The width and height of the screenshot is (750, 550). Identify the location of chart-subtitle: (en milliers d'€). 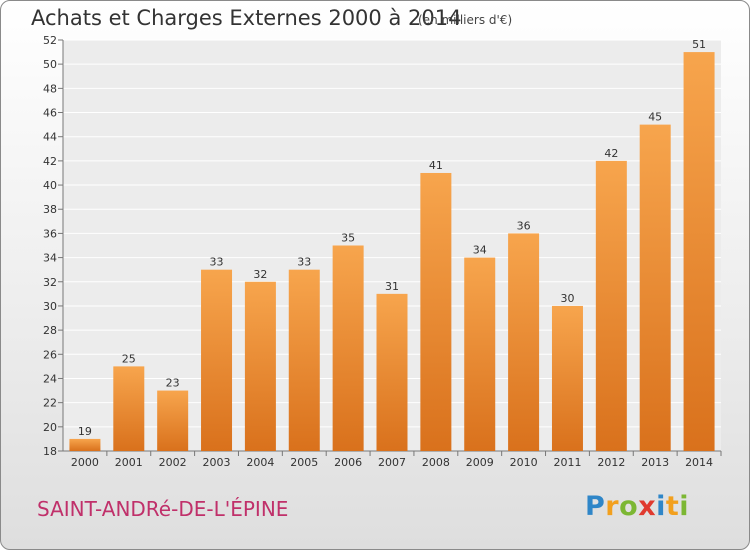
(465, 20).